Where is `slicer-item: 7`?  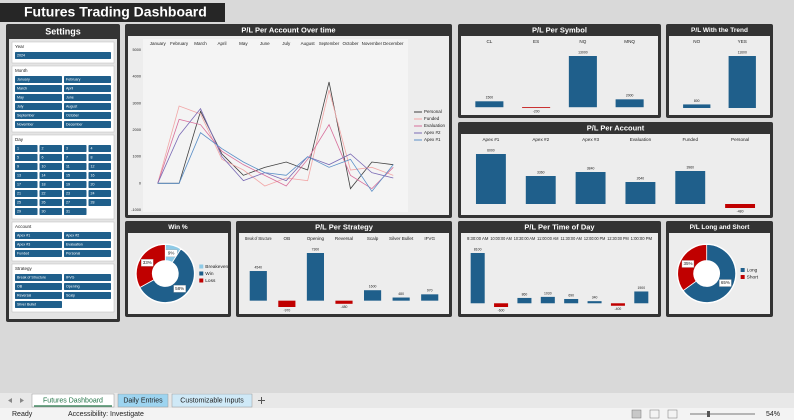 slicer-item: 7 is located at coordinates (67, 157).